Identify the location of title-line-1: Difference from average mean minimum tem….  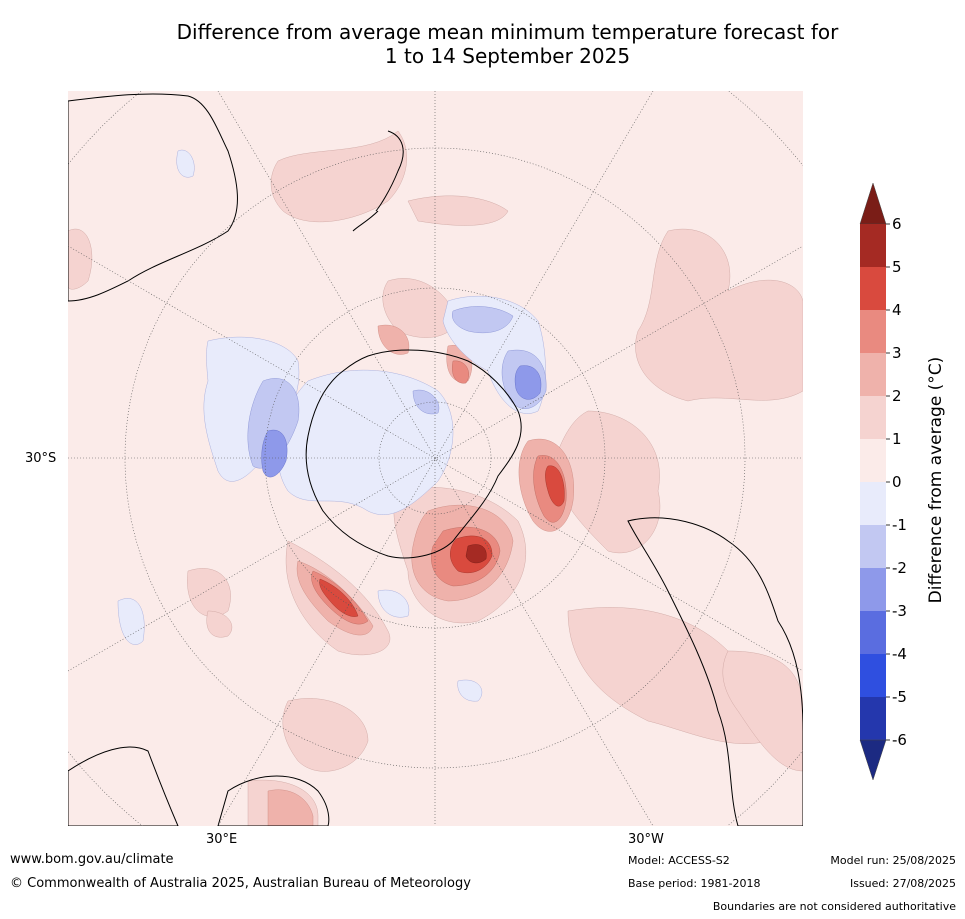
(507, 32).